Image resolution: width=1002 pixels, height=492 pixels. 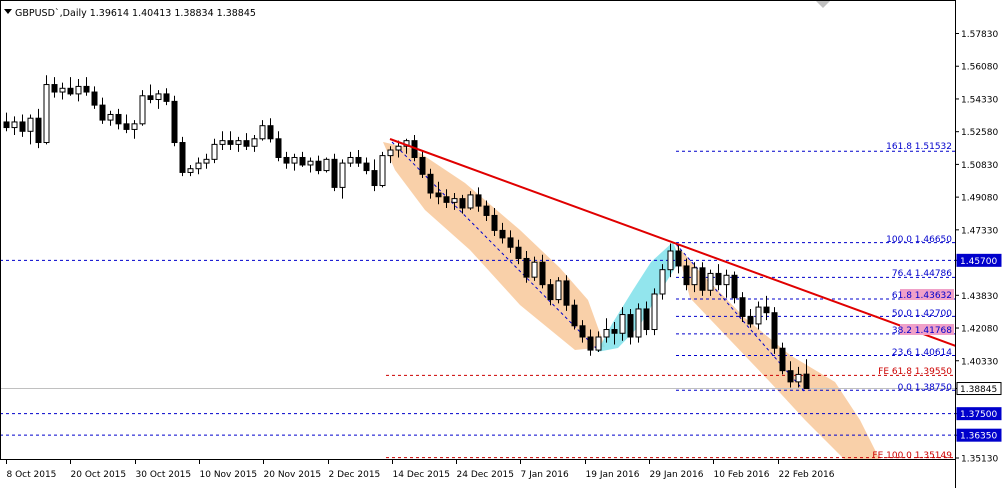 What do you see at coordinates (979, 297) in the screenshot?
I see `price-label: 1.43830` at bounding box center [979, 297].